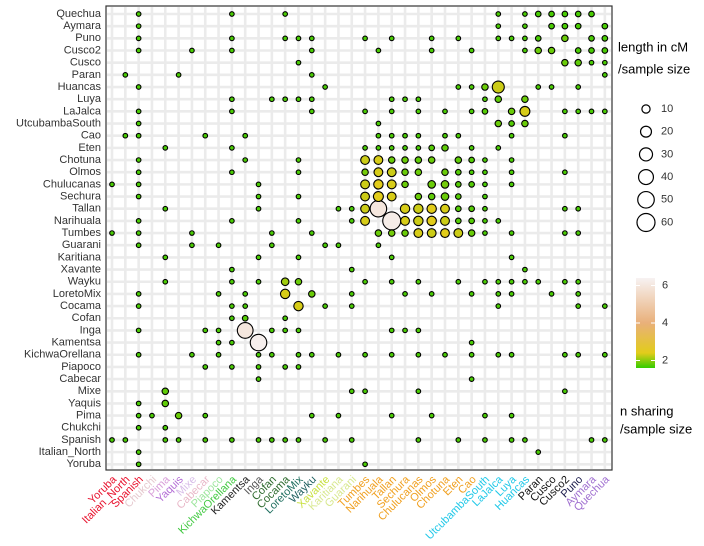  I want to click on y-tick-label: LoretoMix, so click(77, 294).